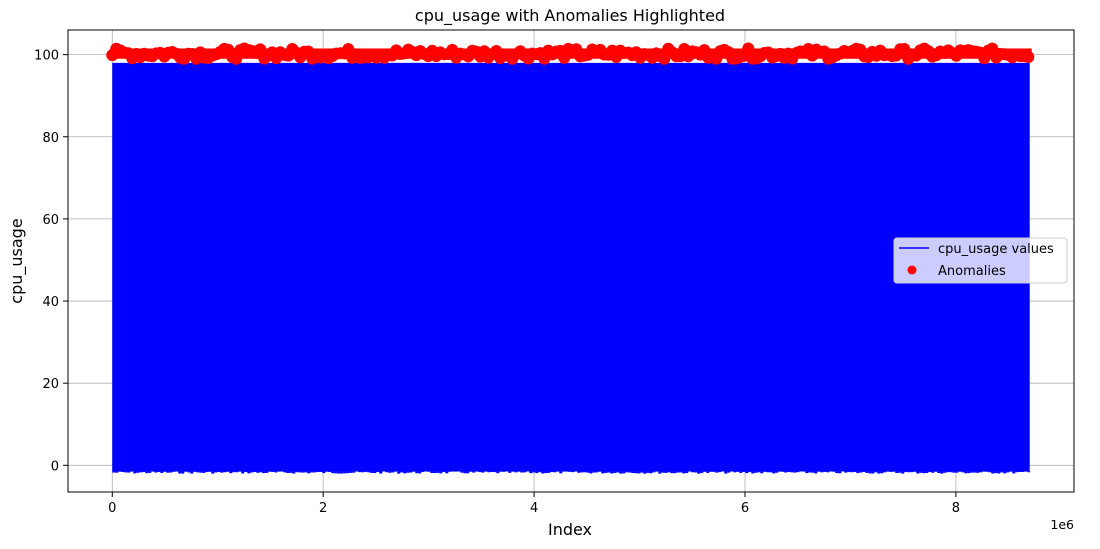  What do you see at coordinates (745, 508) in the screenshot?
I see `x-tick-label: 6` at bounding box center [745, 508].